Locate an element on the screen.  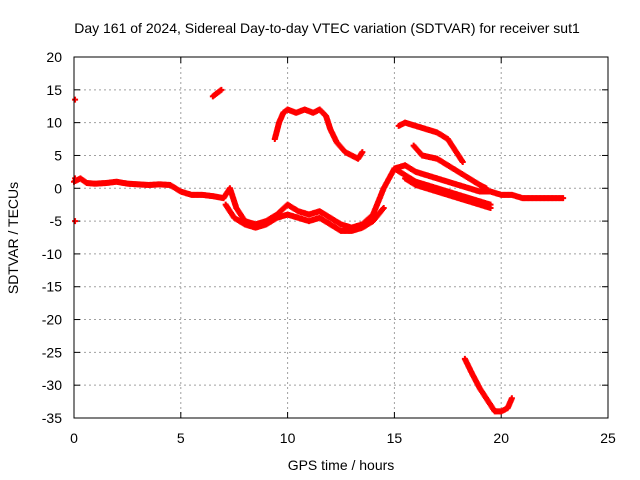
y-tick-label: -25 is located at coordinates (52, 352).